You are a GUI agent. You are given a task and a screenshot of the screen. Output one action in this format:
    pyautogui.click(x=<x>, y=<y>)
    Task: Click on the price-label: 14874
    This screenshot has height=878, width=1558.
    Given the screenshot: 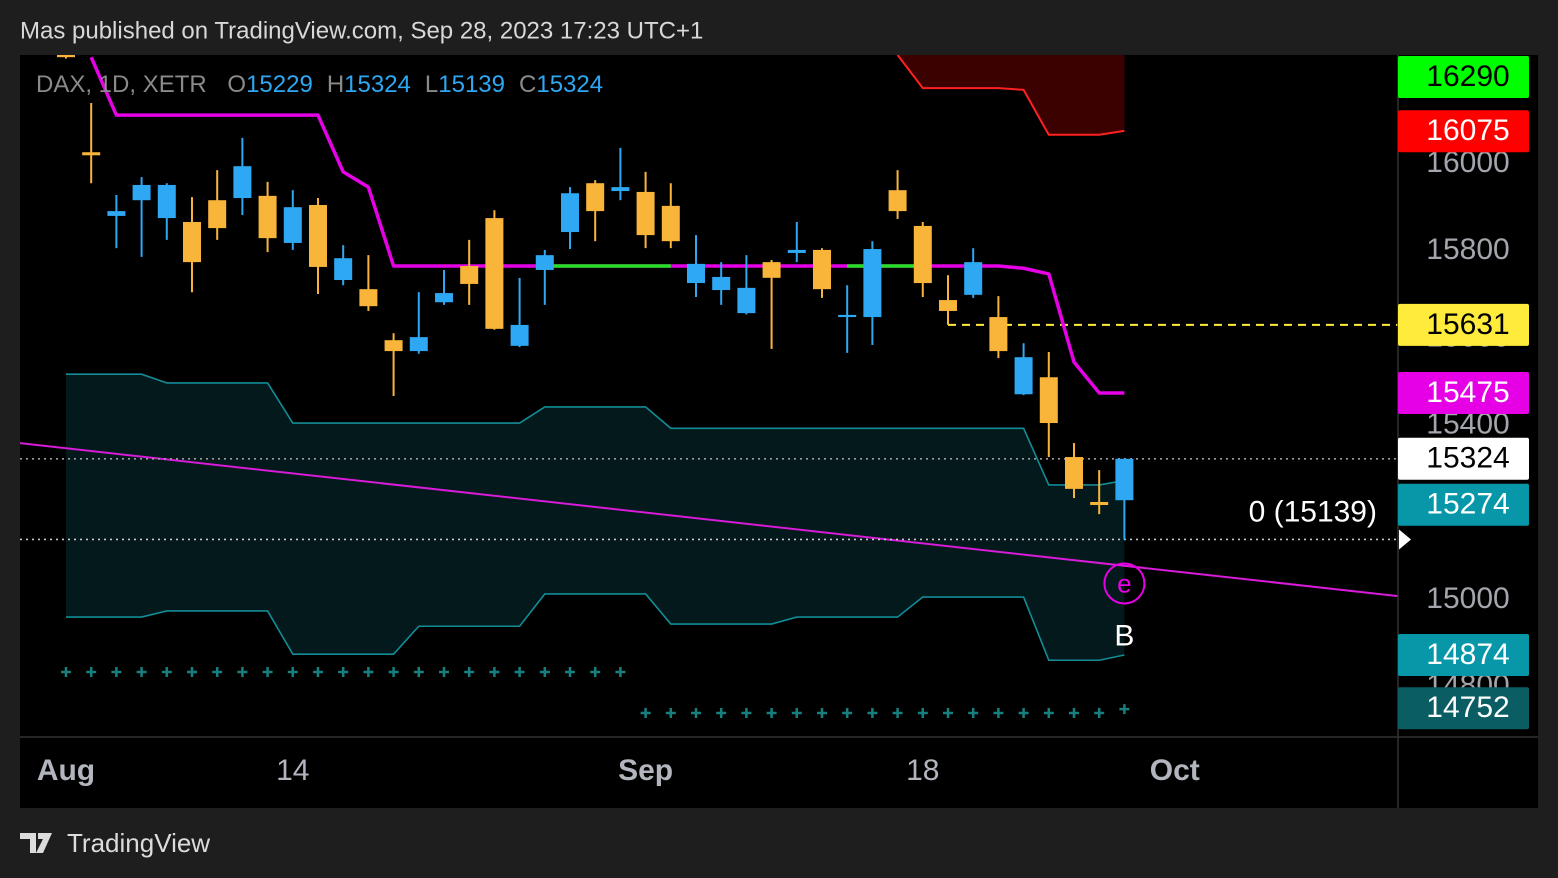 What is the action you would take?
    pyautogui.click(x=1467, y=654)
    